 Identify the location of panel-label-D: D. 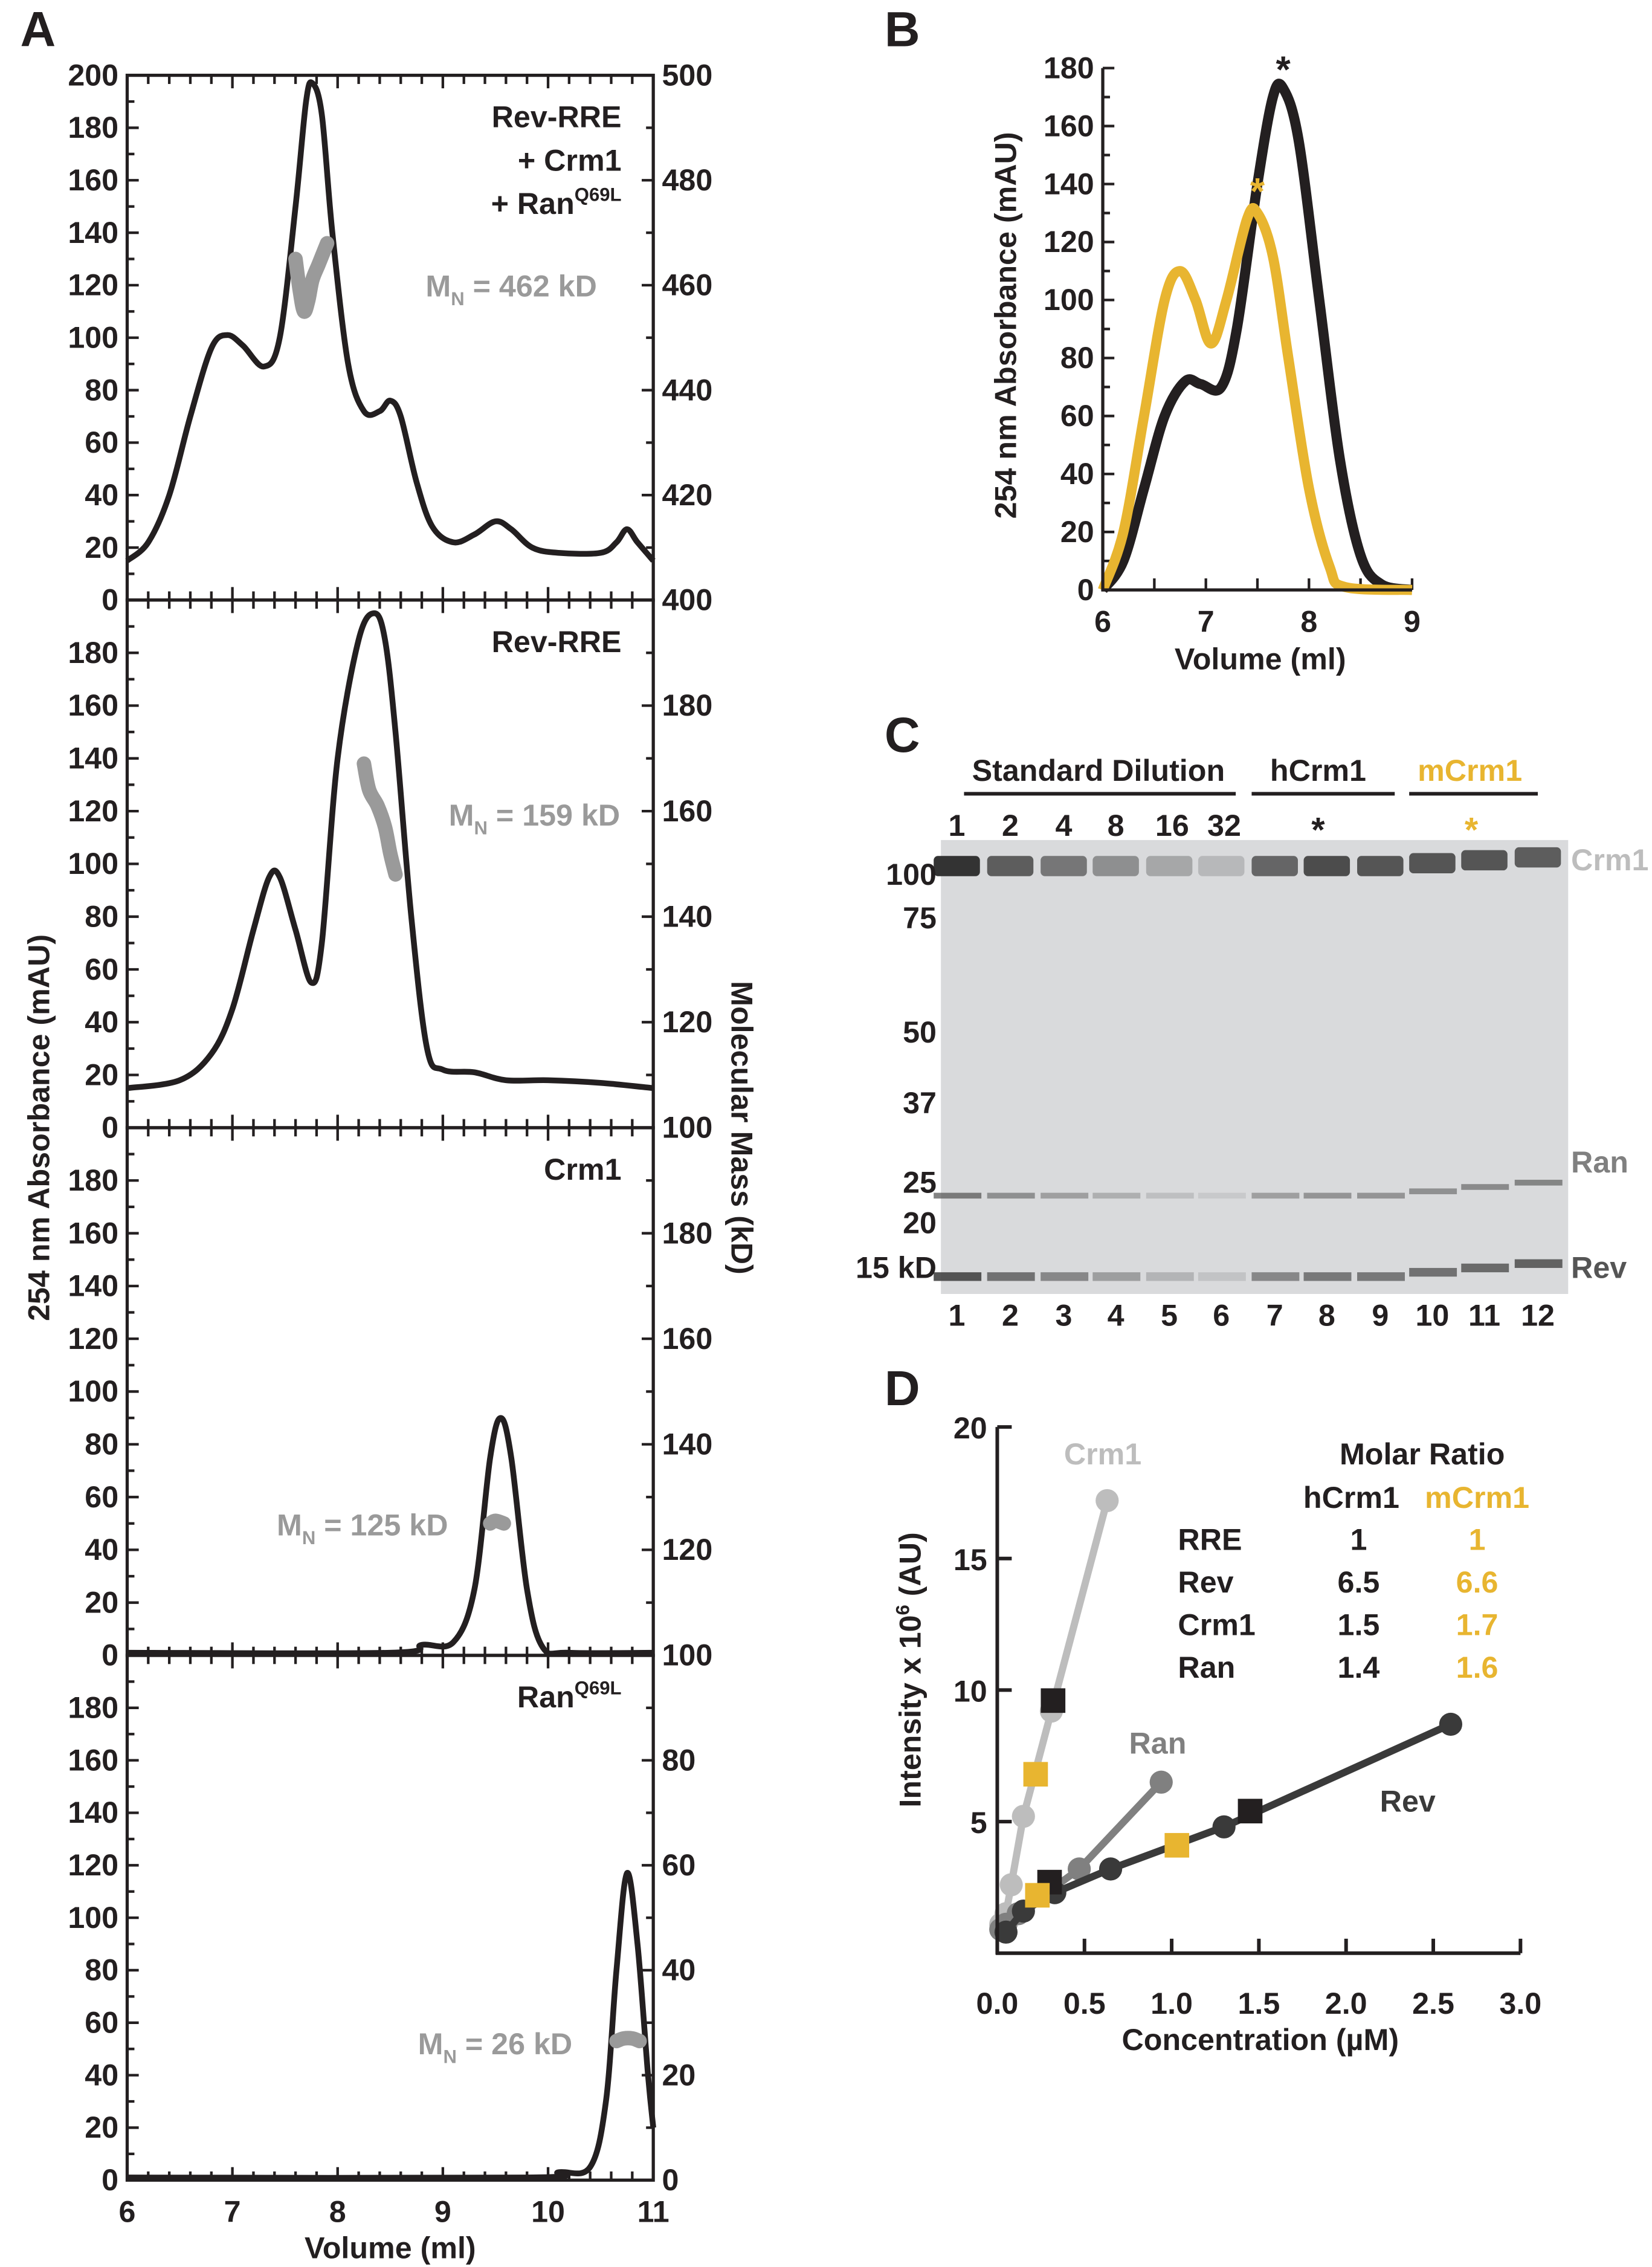
(903, 1389).